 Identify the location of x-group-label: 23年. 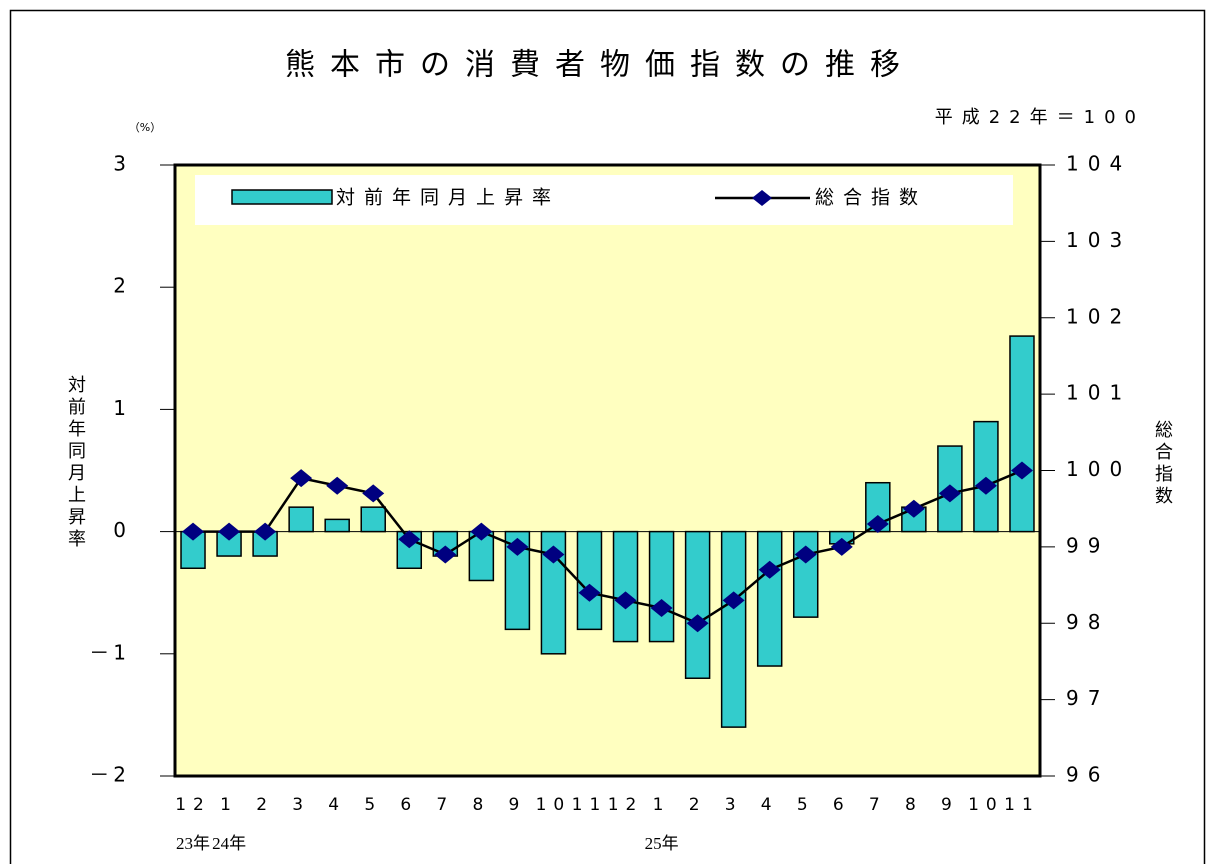
(193, 843).